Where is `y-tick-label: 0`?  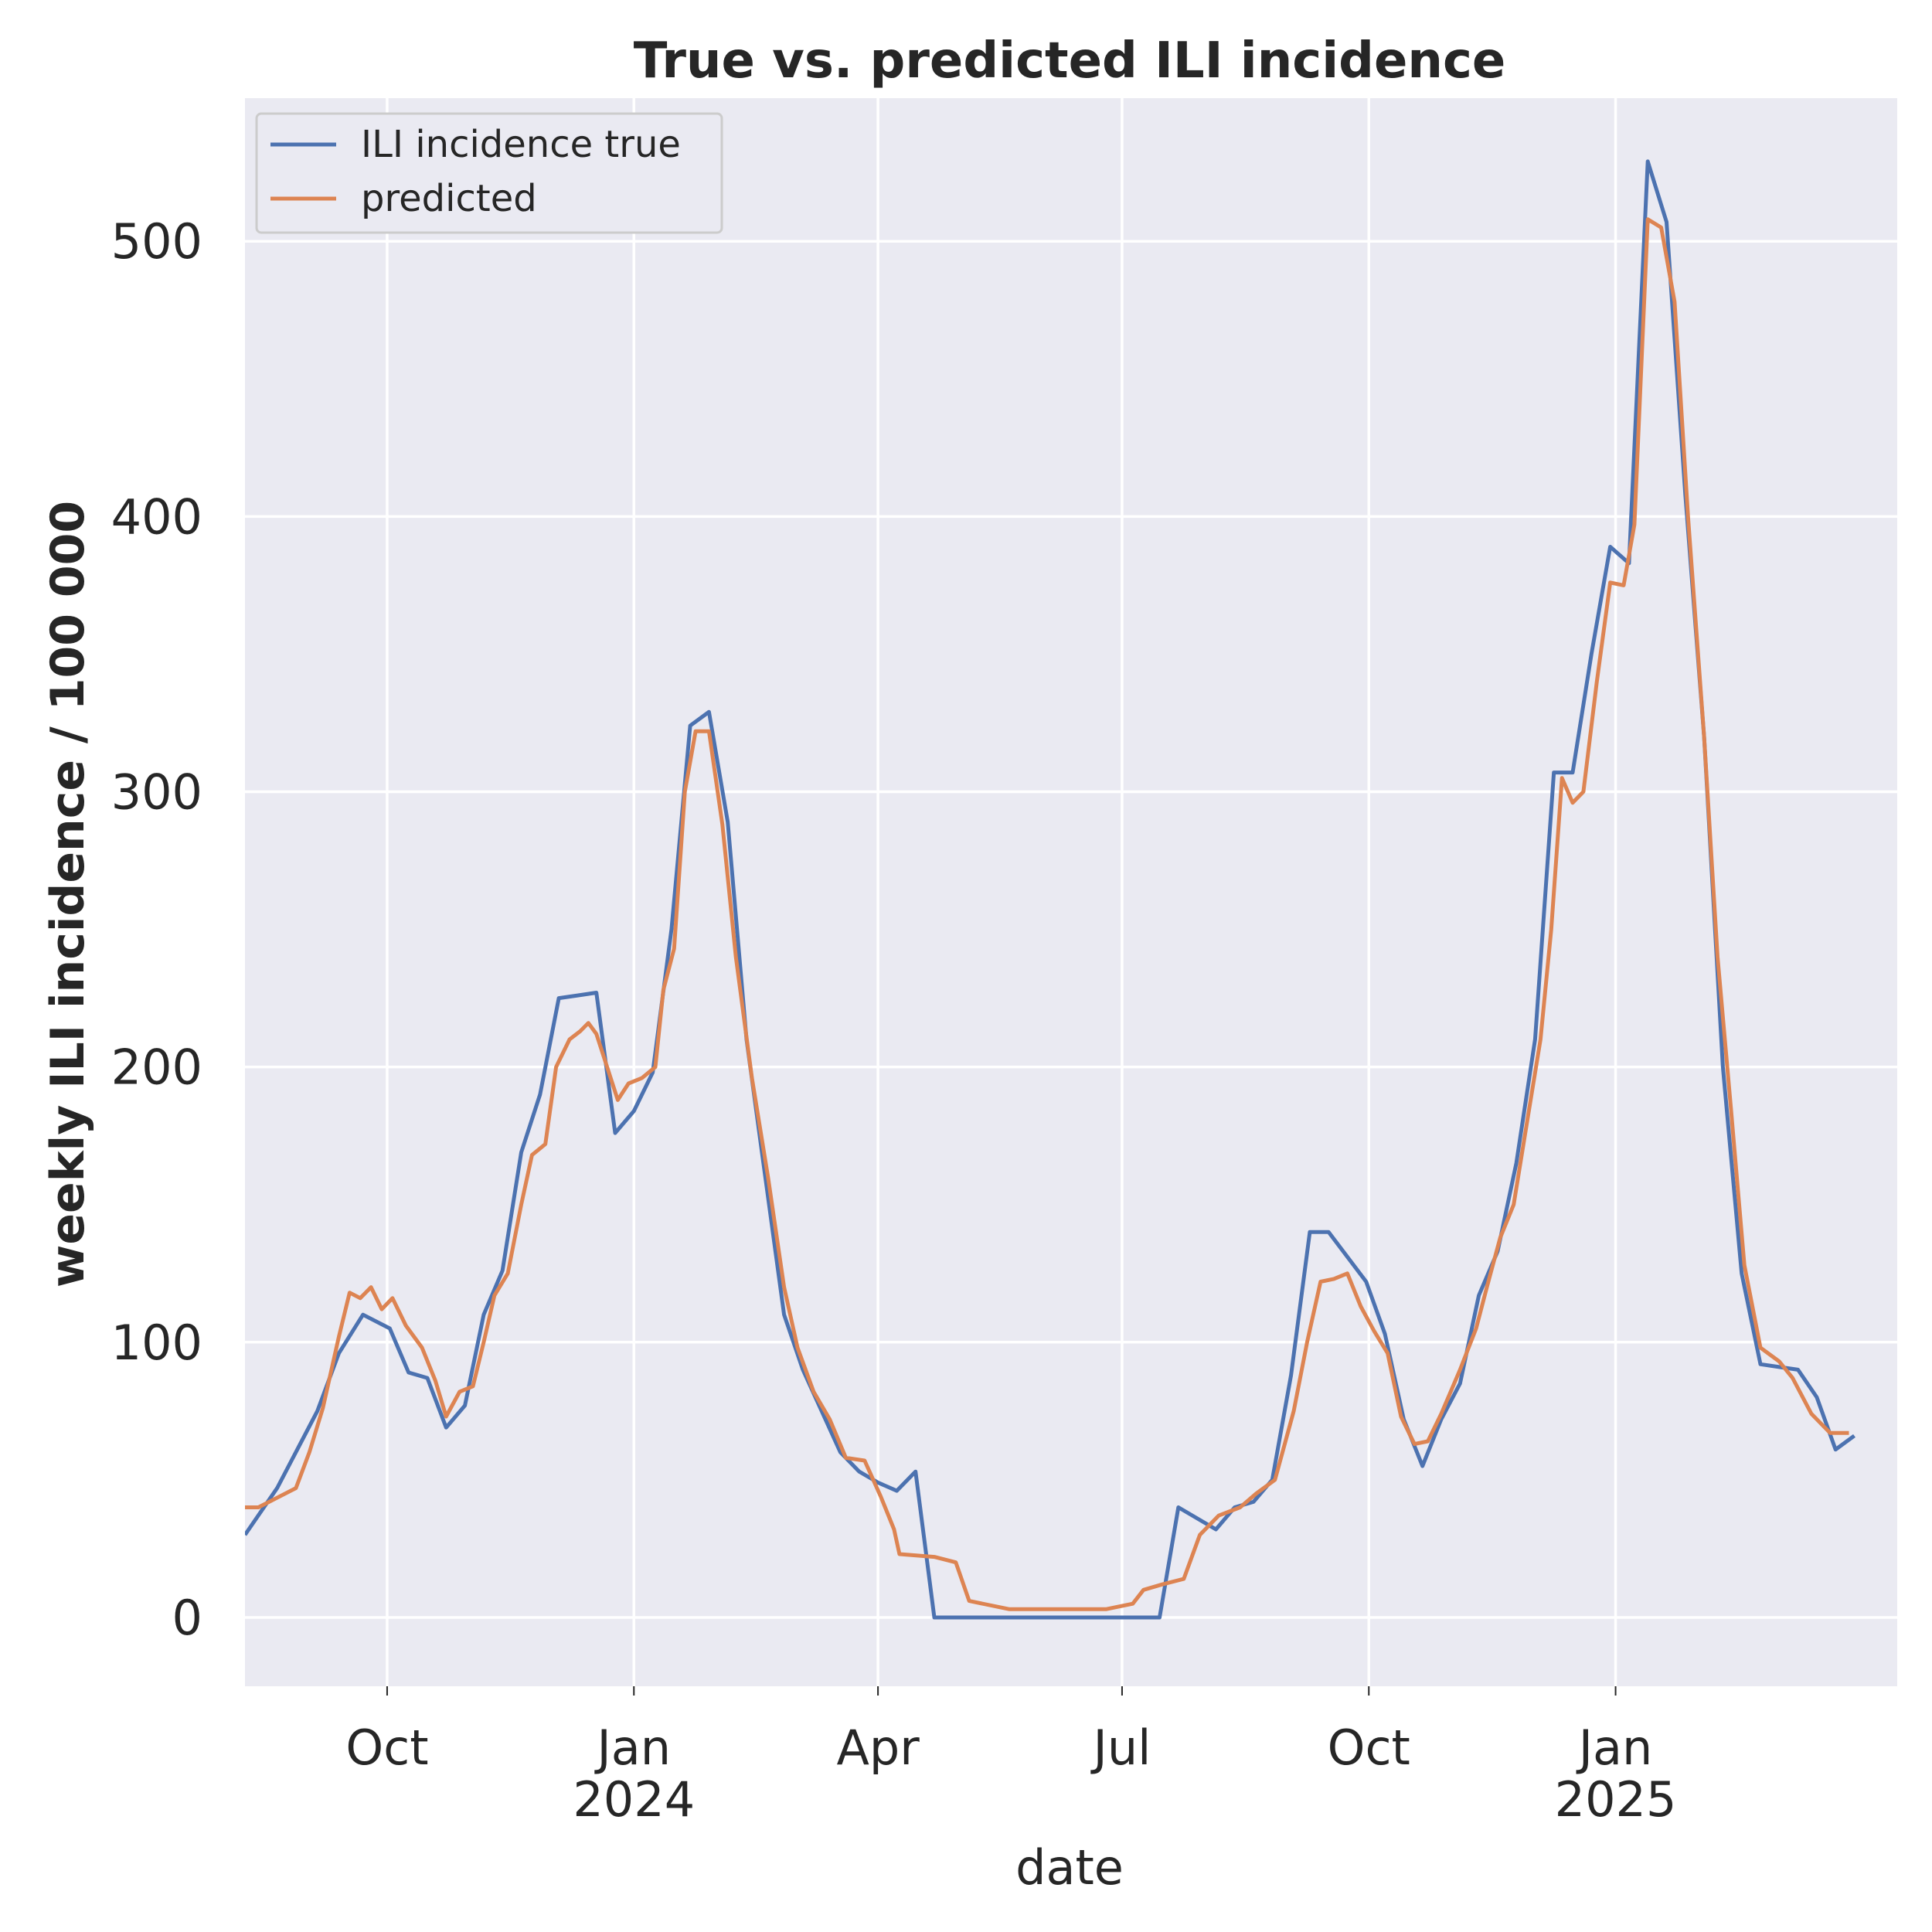 y-tick-label: 0 is located at coordinates (187, 1618).